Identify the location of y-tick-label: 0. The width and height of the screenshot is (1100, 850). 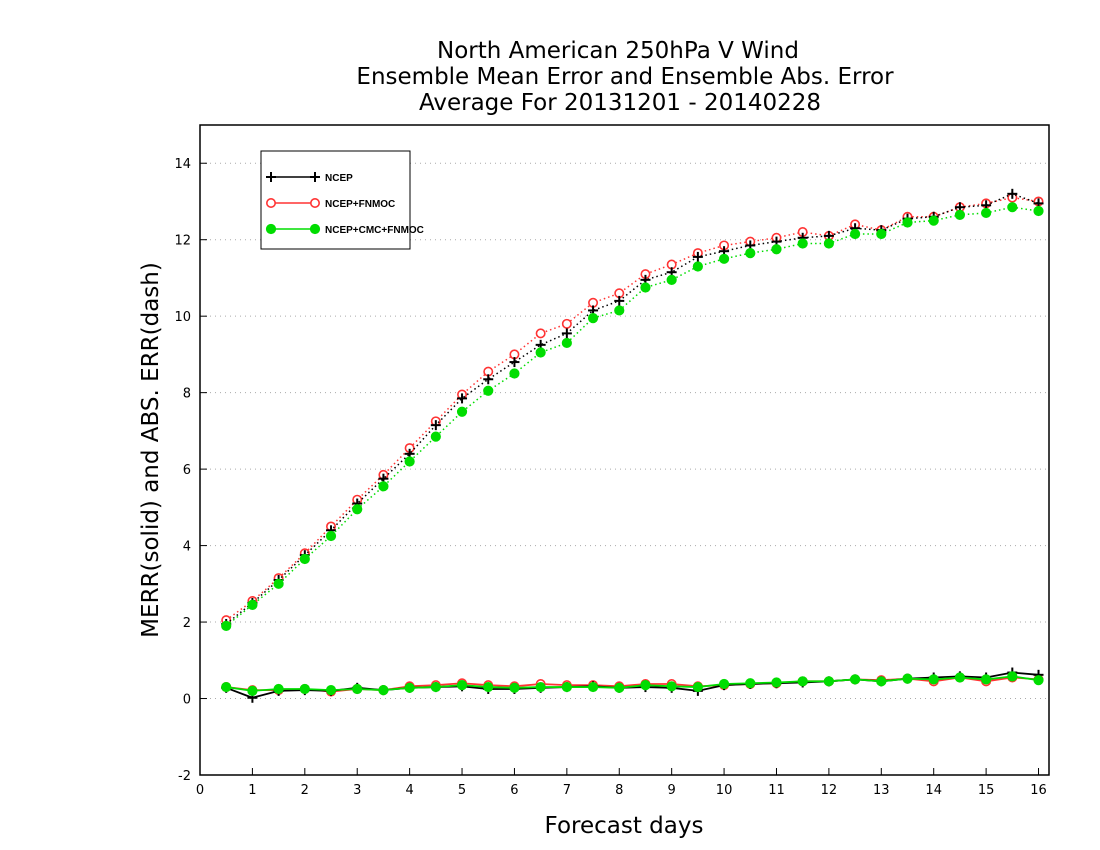
(187, 700).